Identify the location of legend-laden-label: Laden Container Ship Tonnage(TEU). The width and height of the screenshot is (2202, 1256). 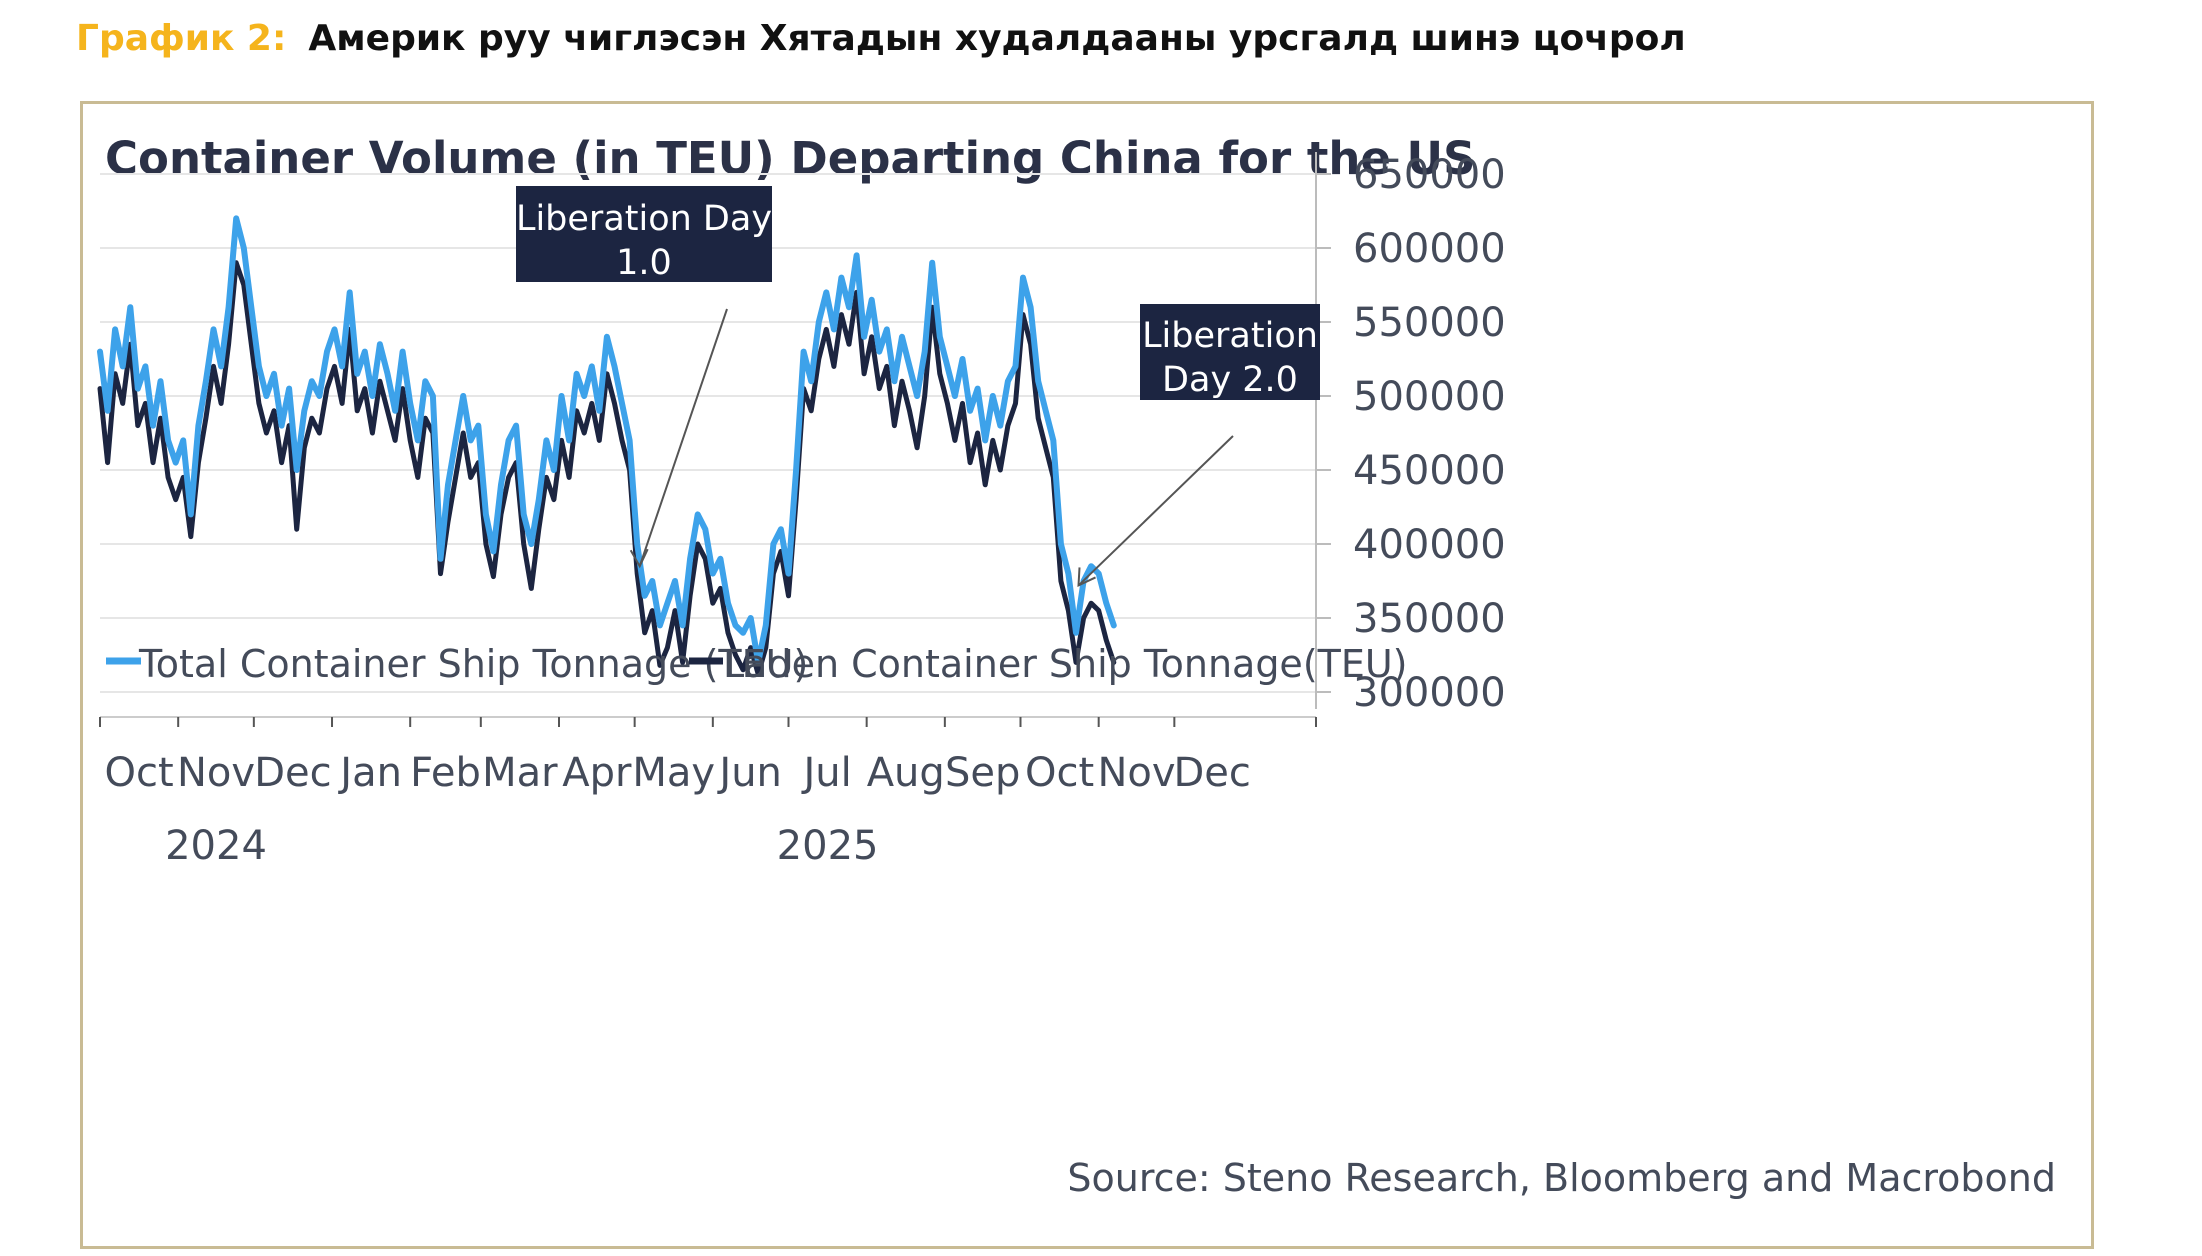
(1065, 664).